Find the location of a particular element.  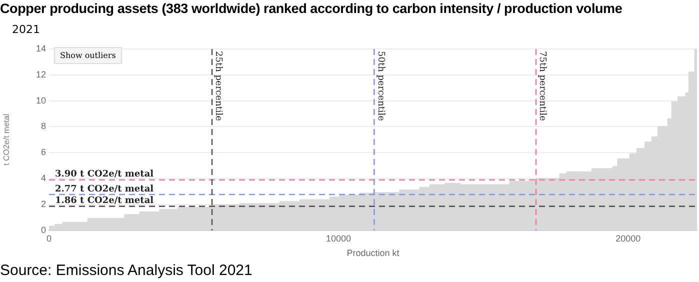

ref-line-label: 75th percentile is located at coordinates (542, 86).